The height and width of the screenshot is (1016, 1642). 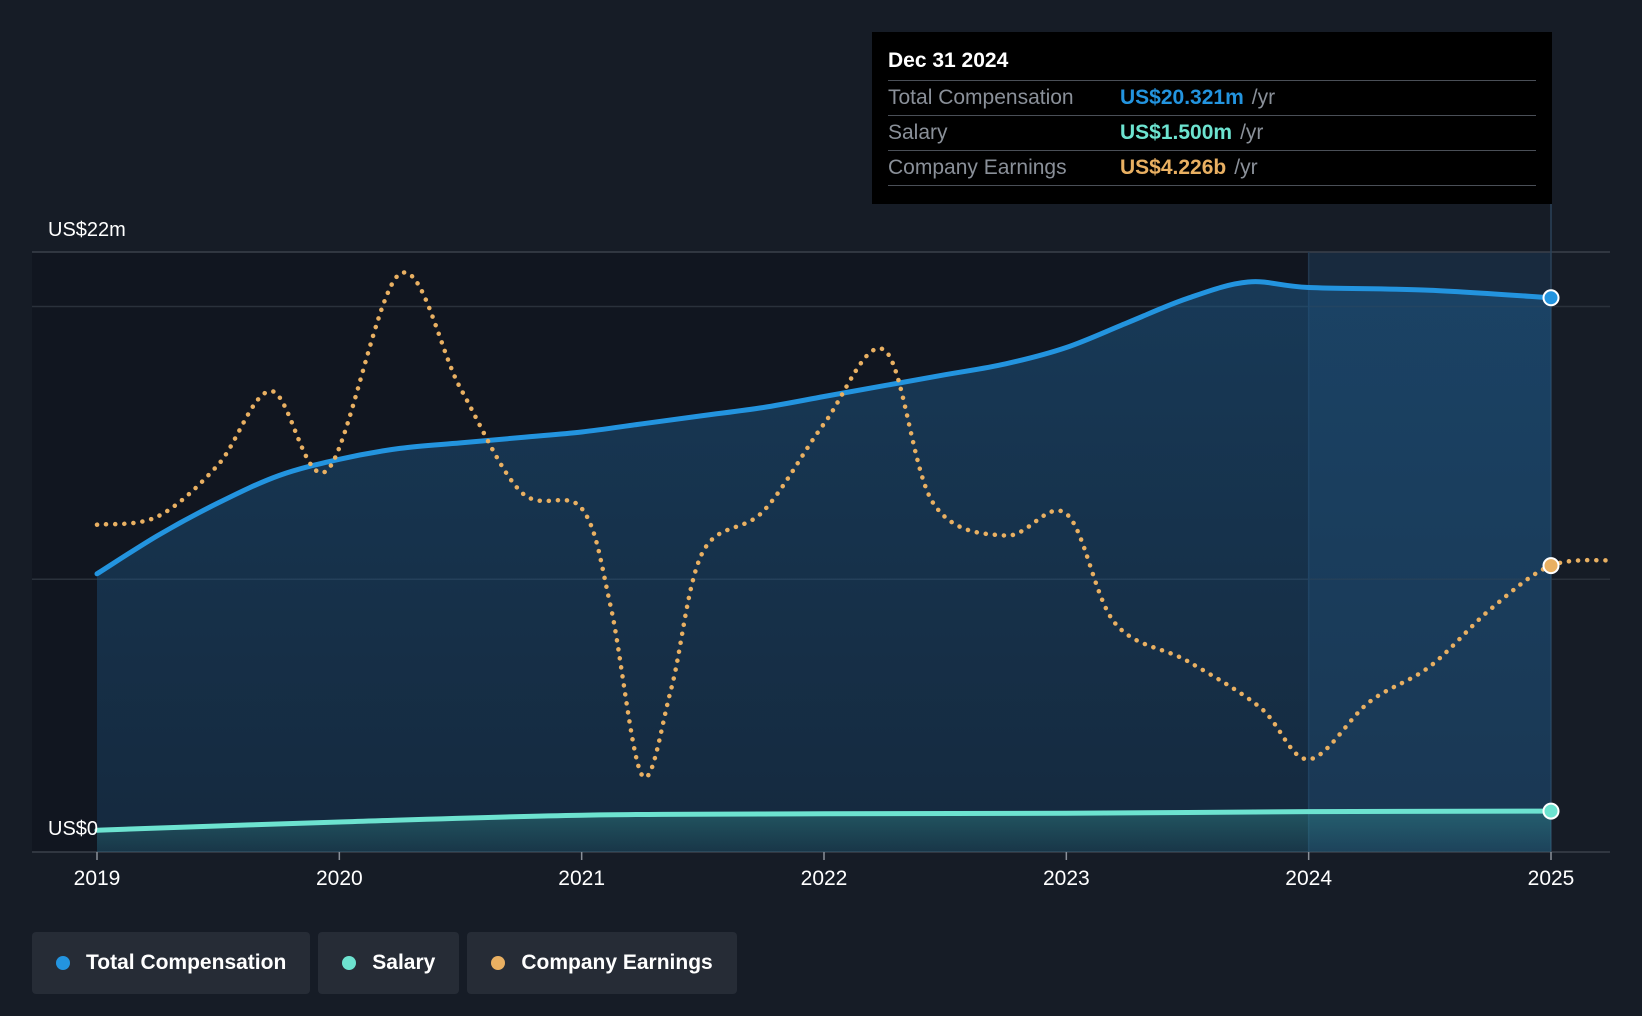 What do you see at coordinates (1182, 97) in the screenshot?
I see `tooltip-value: US$20.321m` at bounding box center [1182, 97].